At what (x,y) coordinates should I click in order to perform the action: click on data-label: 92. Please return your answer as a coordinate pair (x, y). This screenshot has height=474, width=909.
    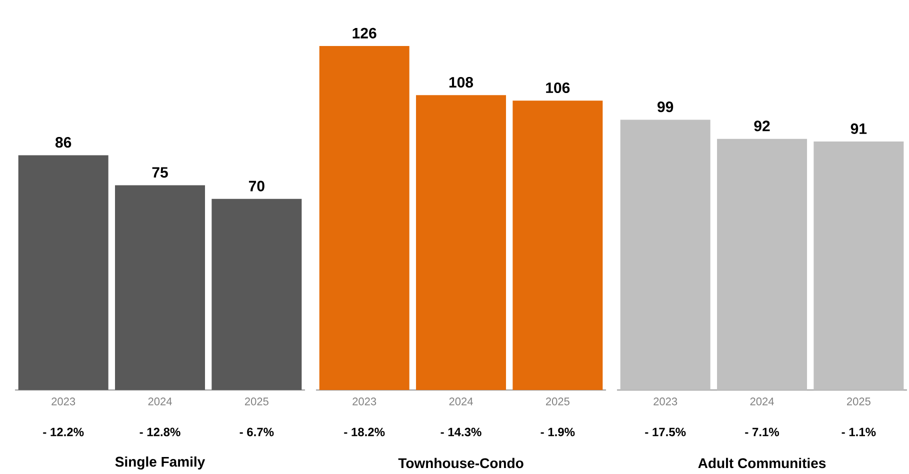
    Looking at the image, I should click on (762, 126).